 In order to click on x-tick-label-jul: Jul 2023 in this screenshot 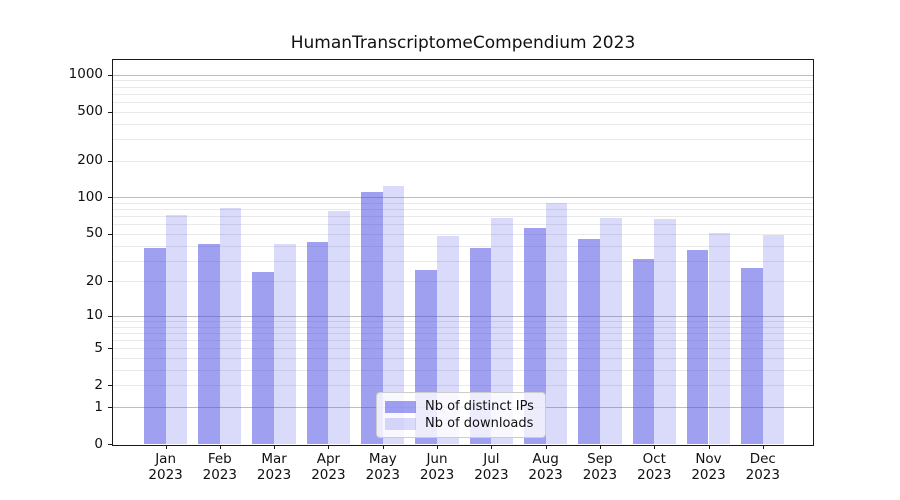, I will do `click(491, 467)`.